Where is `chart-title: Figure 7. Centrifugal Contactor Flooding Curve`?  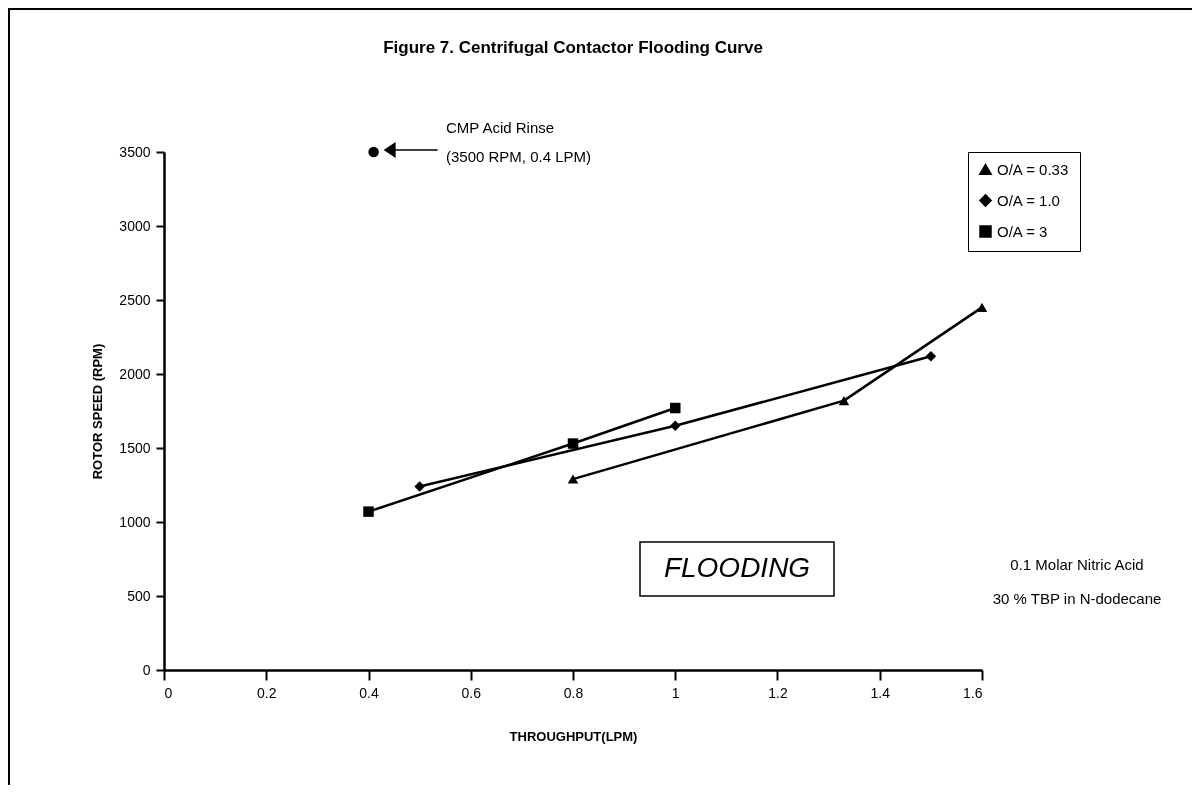
chart-title: Figure 7. Centrifugal Contactor Flooding Curve is located at coordinates (573, 47).